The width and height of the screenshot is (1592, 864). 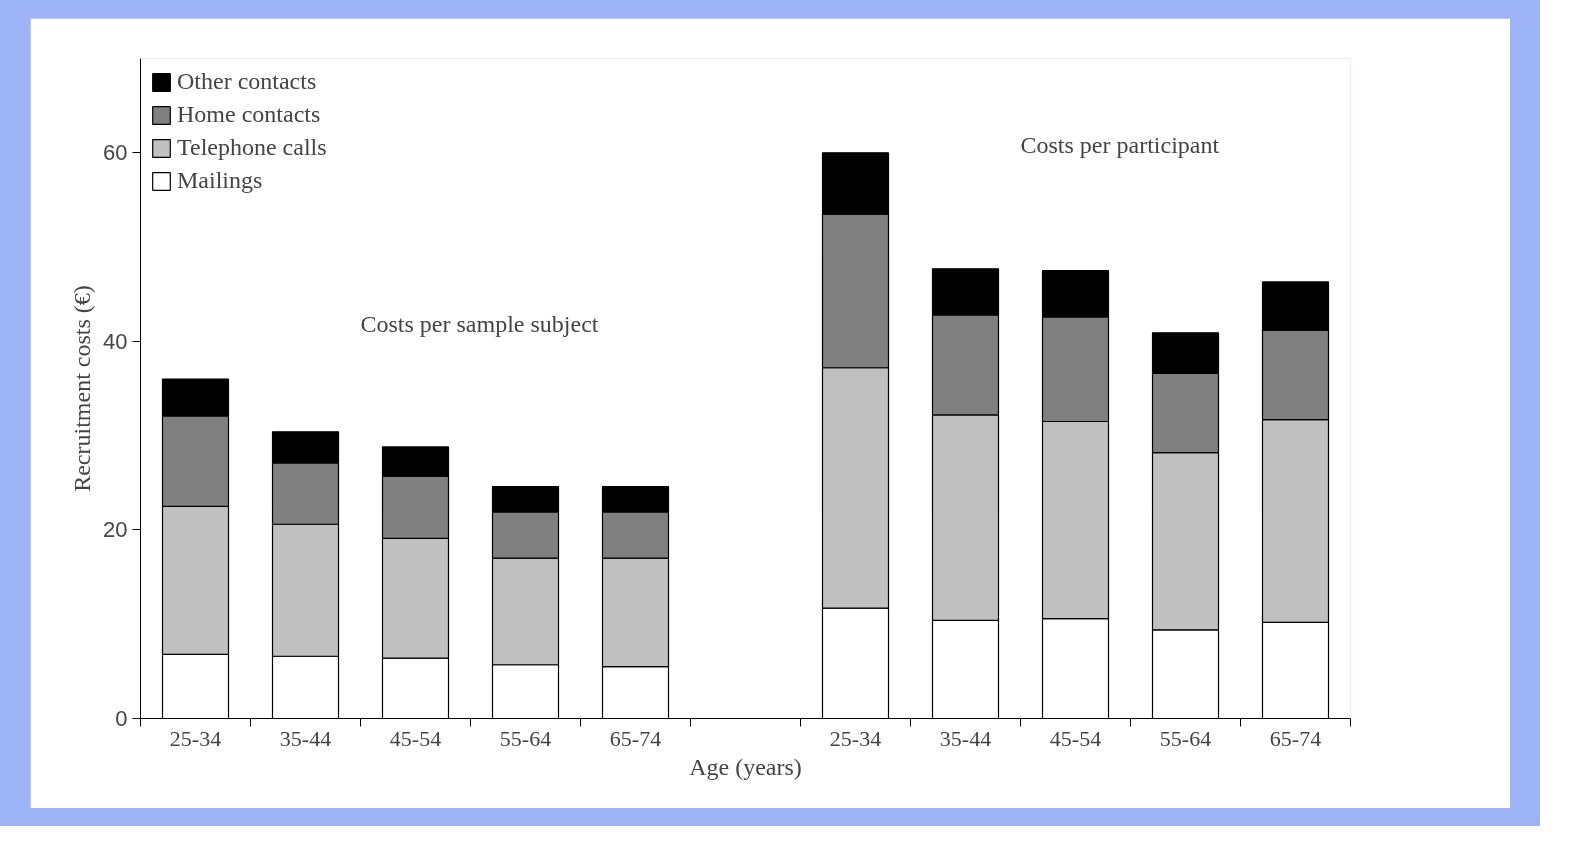 What do you see at coordinates (1120, 144) in the screenshot?
I see `annotation: Costs per participant` at bounding box center [1120, 144].